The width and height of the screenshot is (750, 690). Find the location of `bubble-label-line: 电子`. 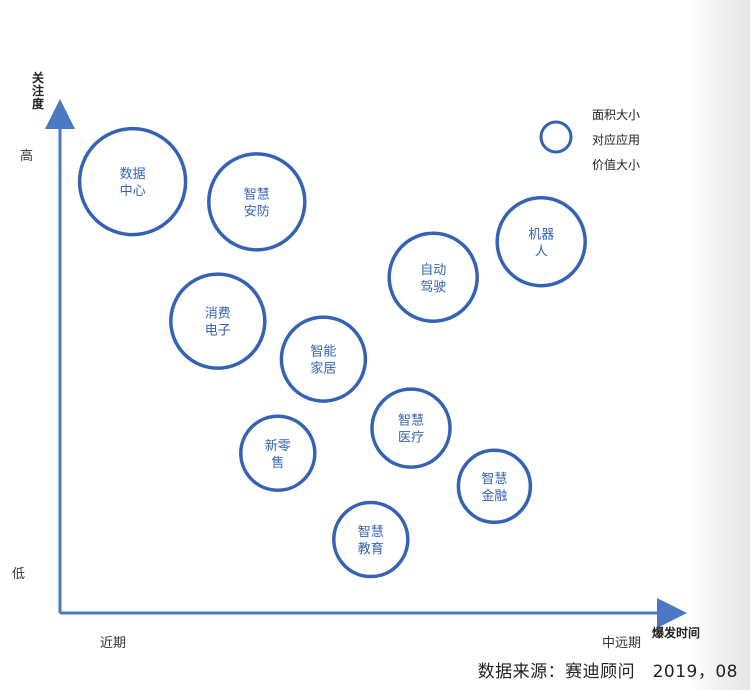

bubble-label-line: 电子 is located at coordinates (218, 331).